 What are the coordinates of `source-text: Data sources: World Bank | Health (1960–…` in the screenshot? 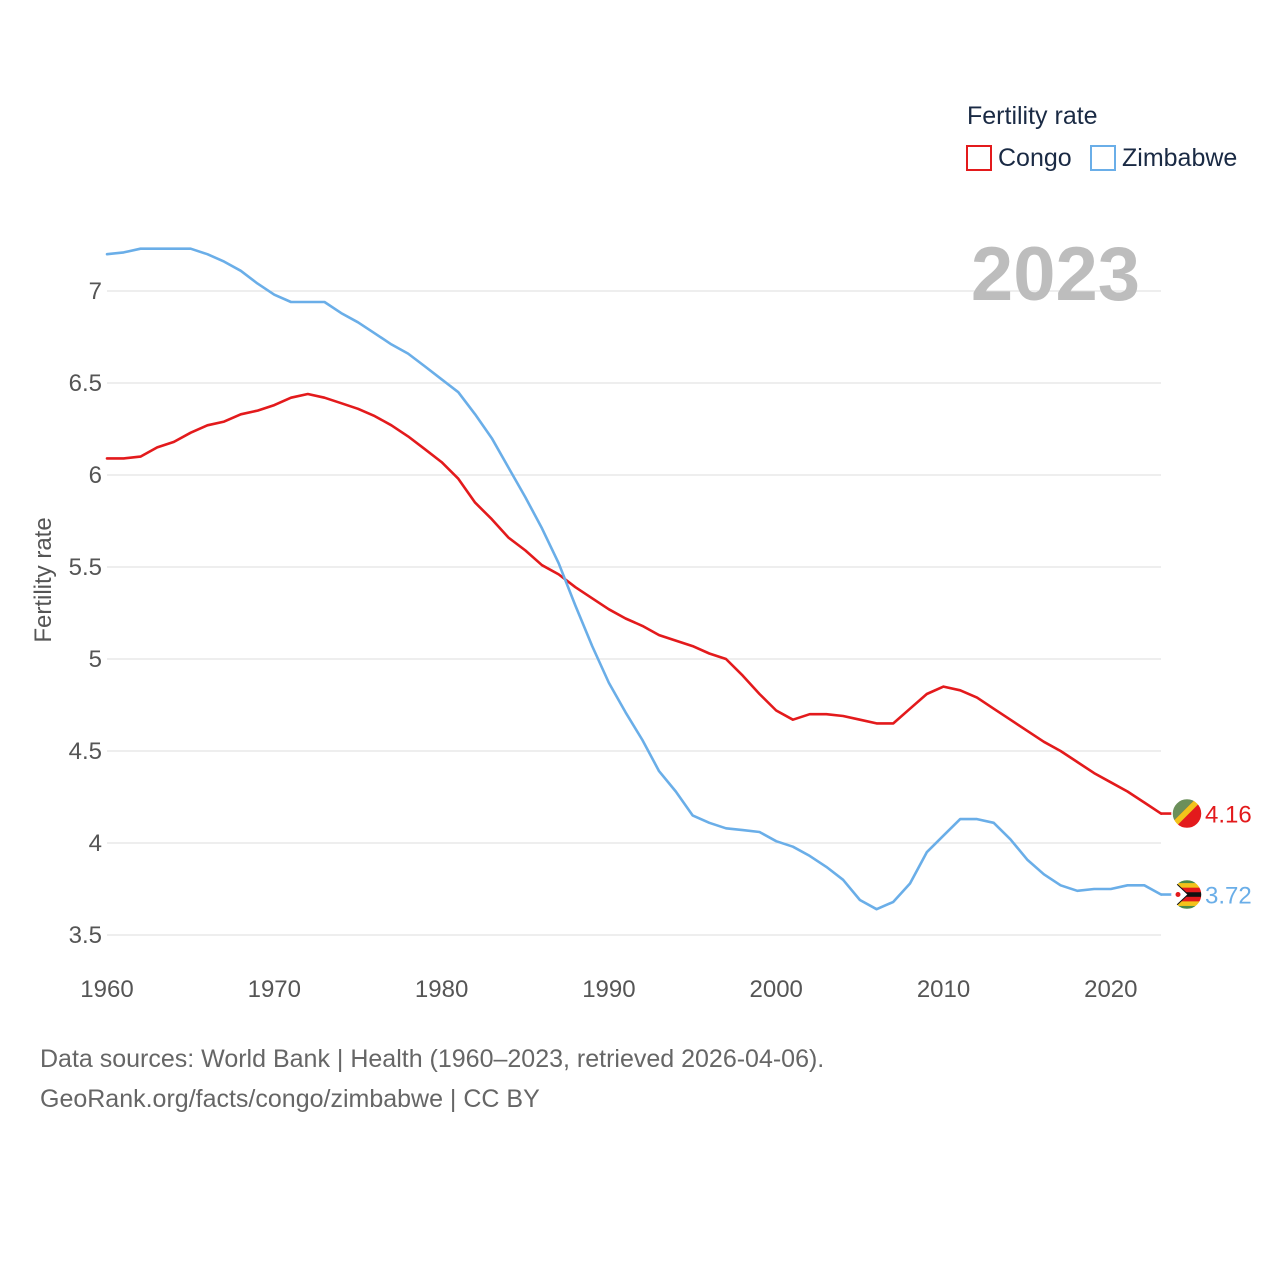 It's located at (432, 1059).